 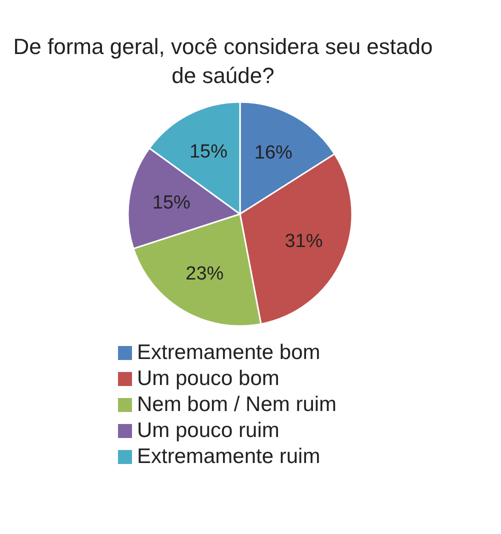 What do you see at coordinates (208, 379) in the screenshot?
I see `legend-label: Um pouco bom` at bounding box center [208, 379].